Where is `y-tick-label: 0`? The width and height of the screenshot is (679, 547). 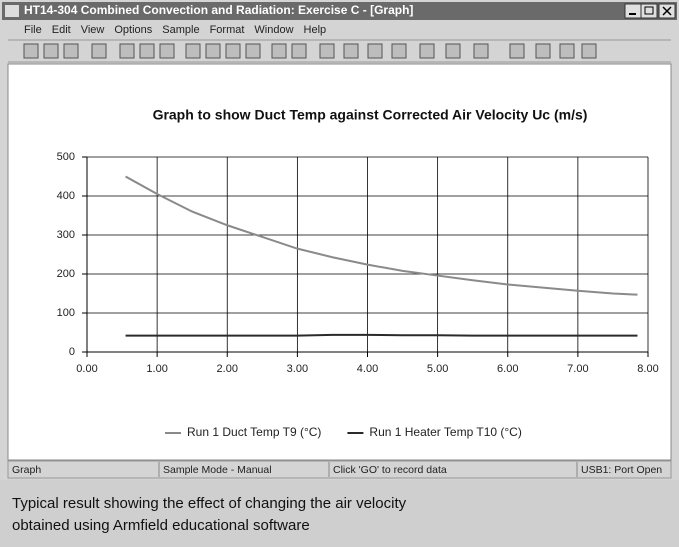
y-tick-label: 0 is located at coordinates (72, 352).